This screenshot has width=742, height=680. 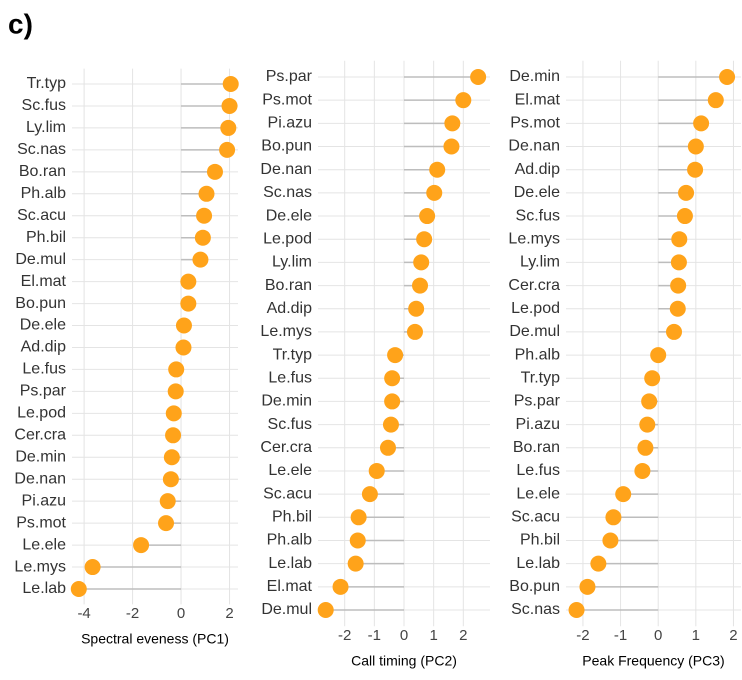 What do you see at coordinates (40, 435) in the screenshot?
I see `y-tick-label: Cer.cra` at bounding box center [40, 435].